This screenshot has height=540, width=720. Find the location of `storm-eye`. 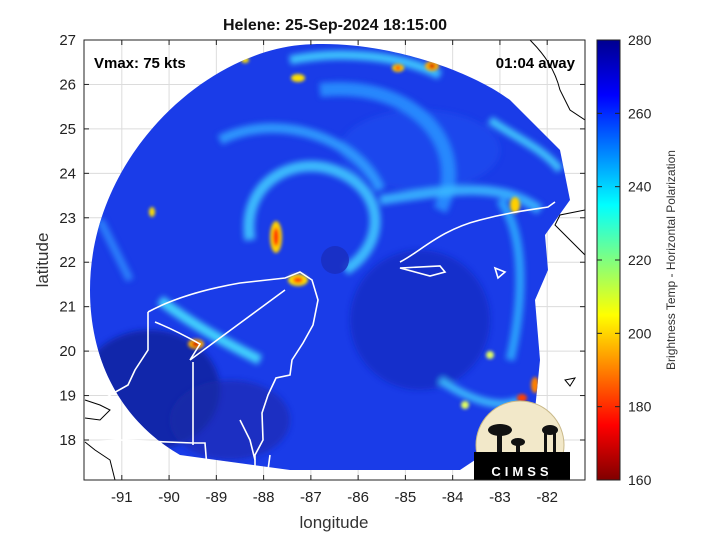

storm-eye is located at coordinates (335, 260).